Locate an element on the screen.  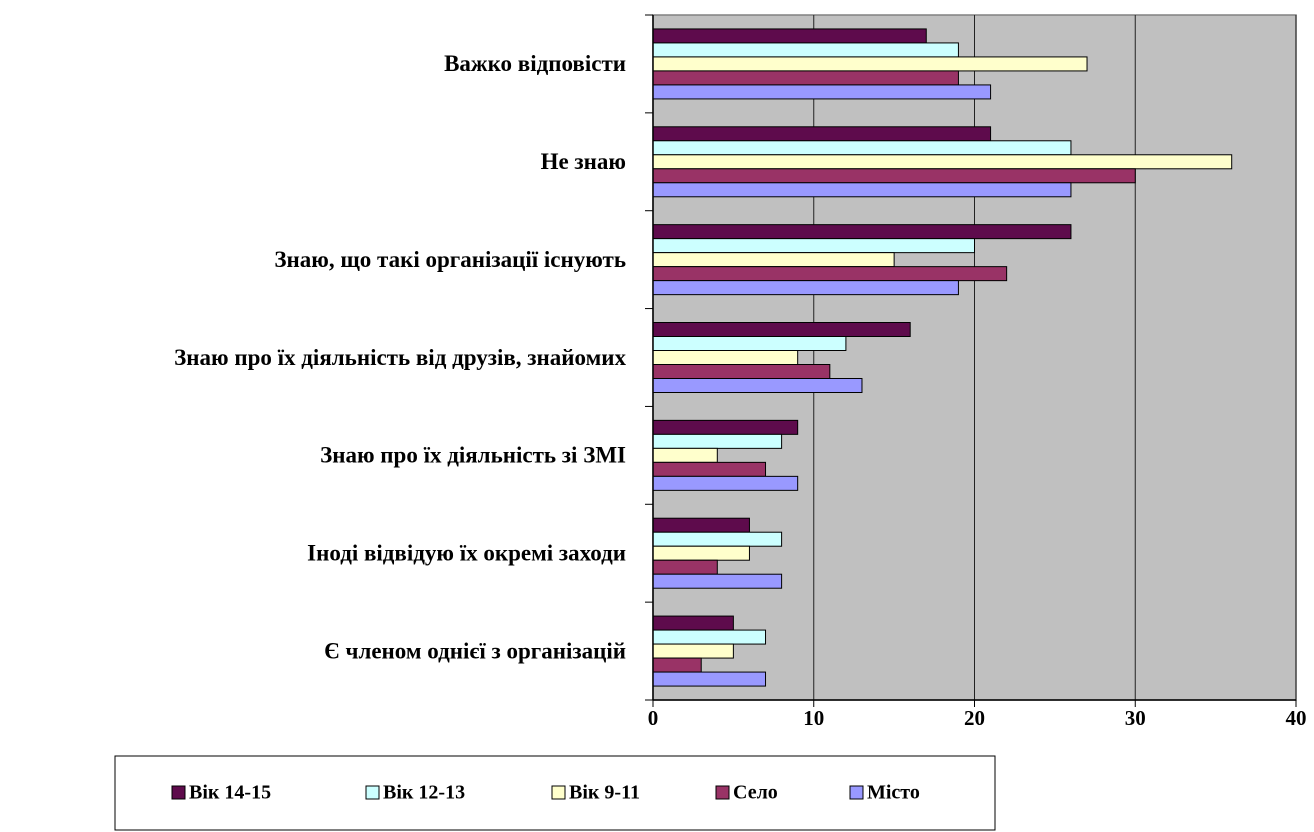
legend-label: Вік 14-15 is located at coordinates (230, 793).